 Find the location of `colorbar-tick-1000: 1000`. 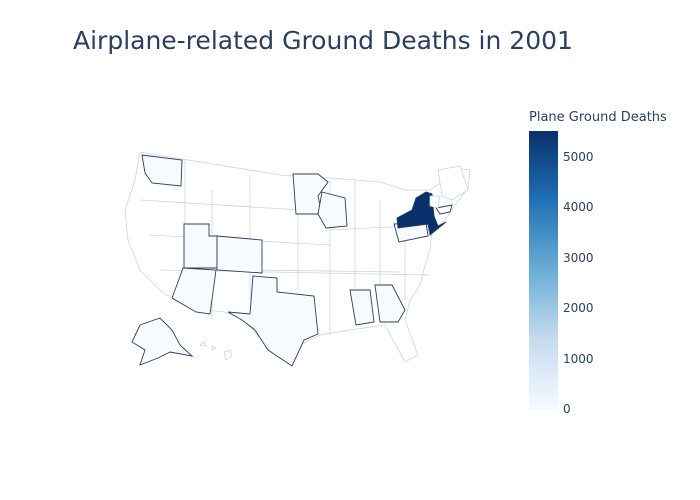

colorbar-tick-1000: 1000 is located at coordinates (578, 359).